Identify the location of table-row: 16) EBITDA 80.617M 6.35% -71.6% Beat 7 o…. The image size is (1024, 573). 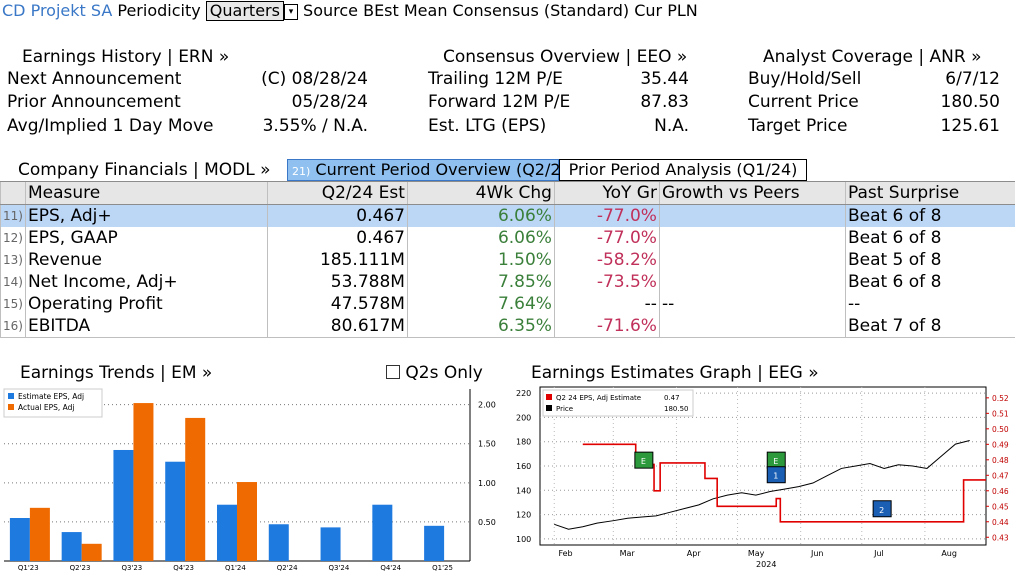
(508, 326).